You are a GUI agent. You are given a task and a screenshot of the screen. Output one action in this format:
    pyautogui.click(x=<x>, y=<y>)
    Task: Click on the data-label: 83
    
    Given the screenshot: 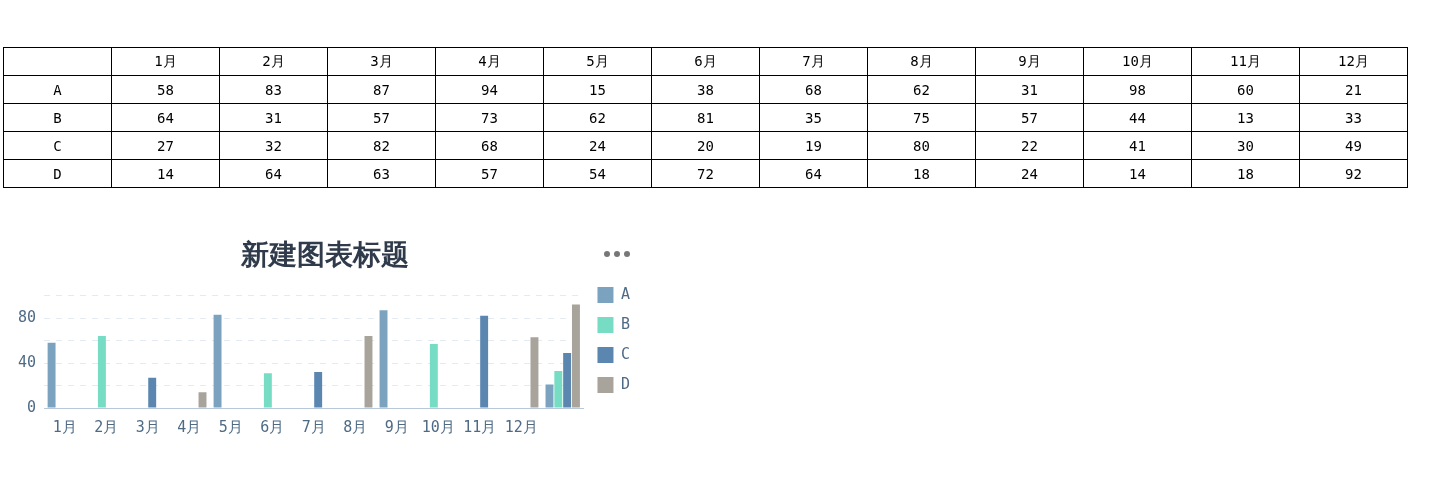 What is the action you would take?
    pyautogui.click(x=273, y=89)
    